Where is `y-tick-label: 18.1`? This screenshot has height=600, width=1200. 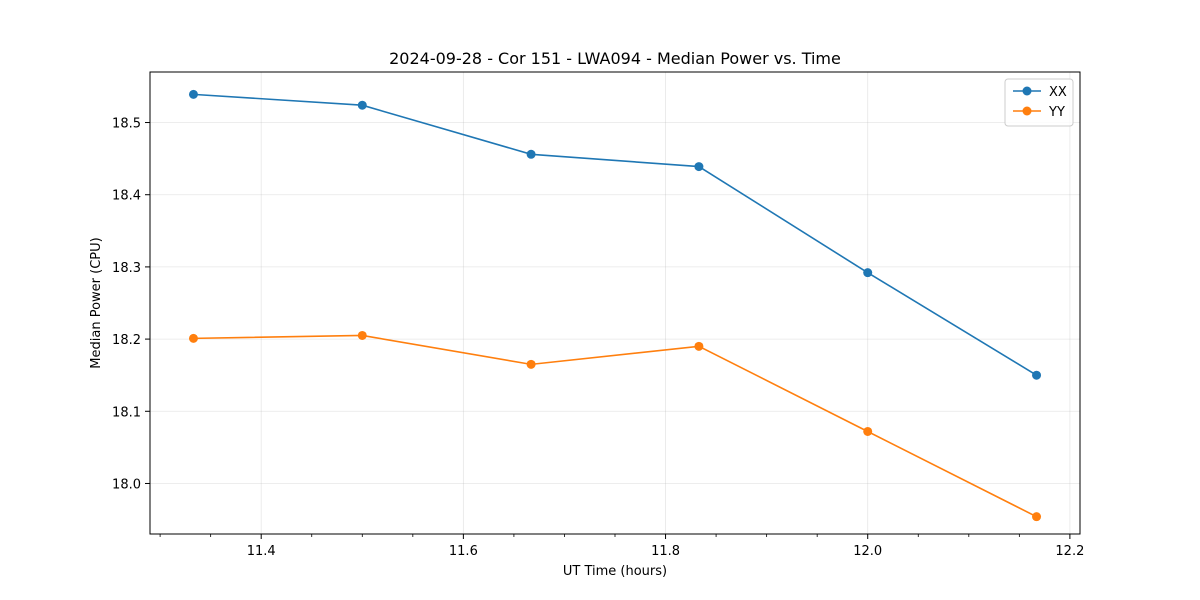 y-tick-label: 18.1 is located at coordinates (126, 412).